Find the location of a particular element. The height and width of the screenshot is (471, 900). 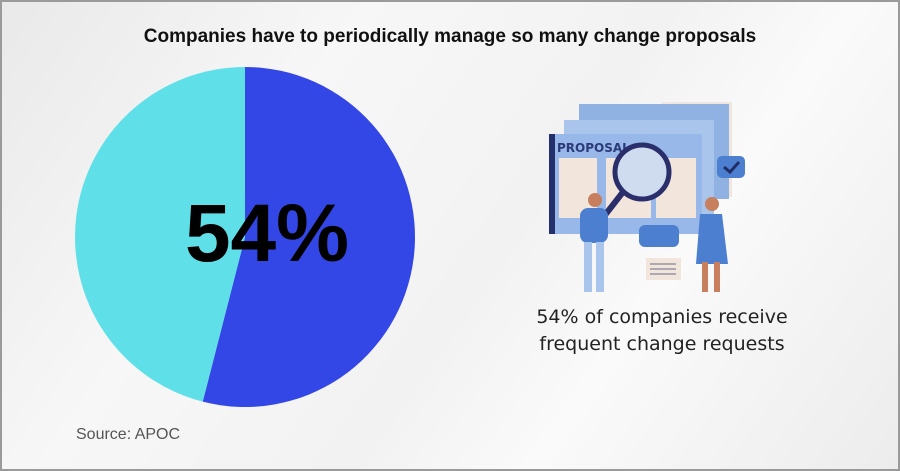

proposal-illustration: PROPOSAL is located at coordinates (647, 197).